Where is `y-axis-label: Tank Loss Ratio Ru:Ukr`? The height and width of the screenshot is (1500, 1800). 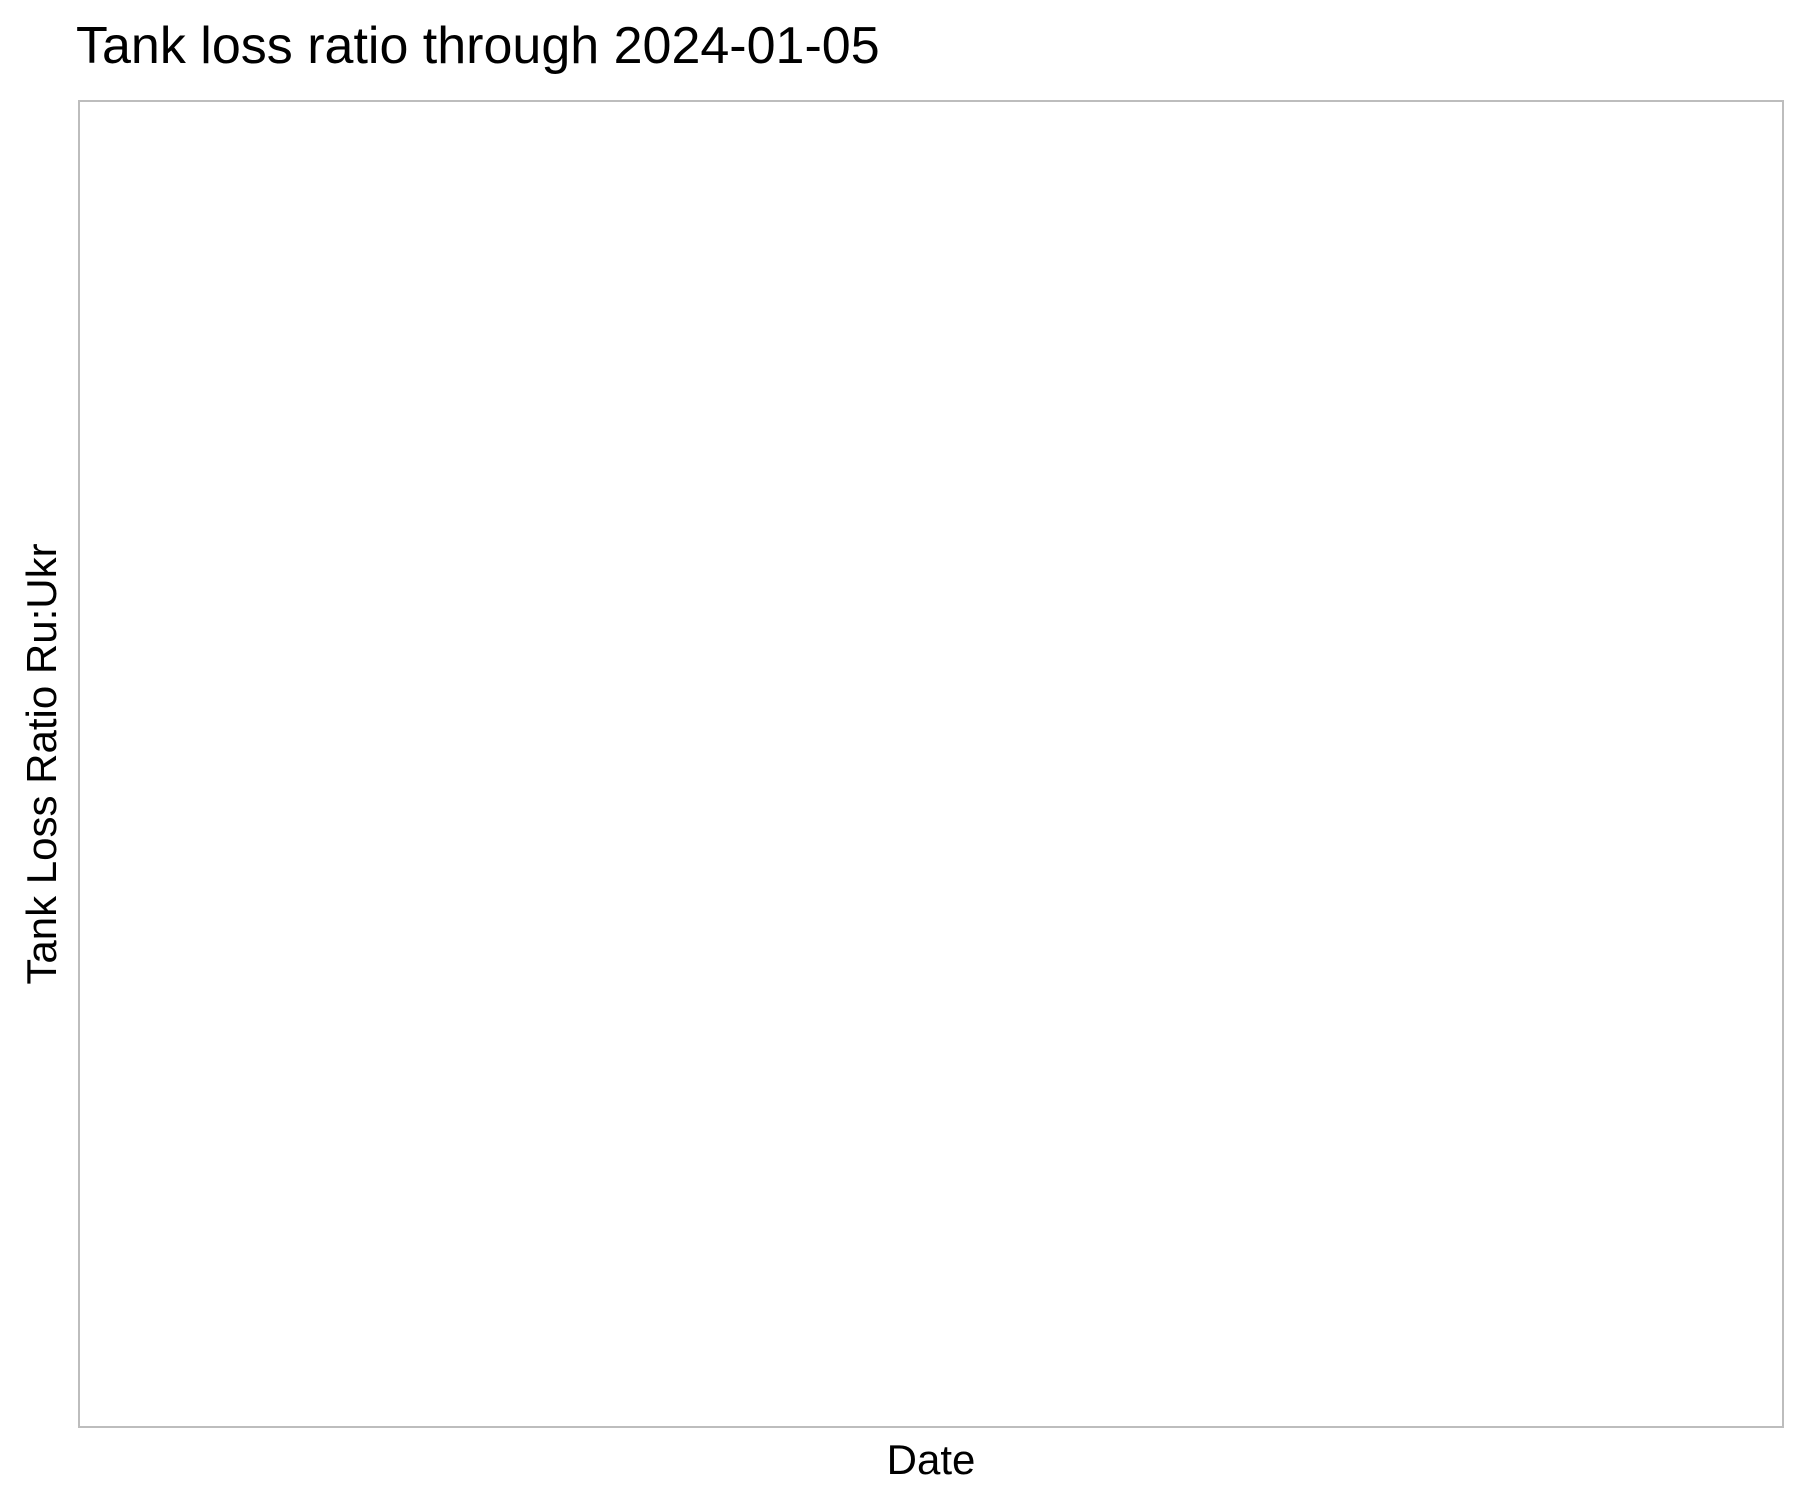 y-axis-label: Tank Loss Ratio Ru:Ukr is located at coordinates (41, 764).